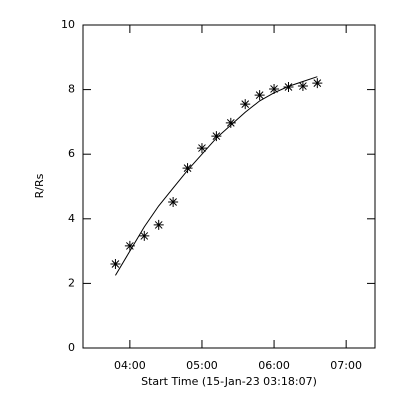 This screenshot has height=400, width=400. I want to click on y-tick-label: 2, so click(71, 282).